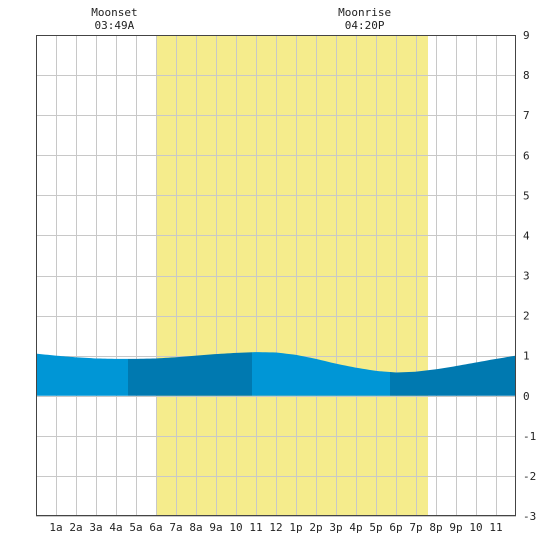 The height and width of the screenshot is (550, 550). What do you see at coordinates (526, 316) in the screenshot?
I see `y-tick-label: 2` at bounding box center [526, 316].